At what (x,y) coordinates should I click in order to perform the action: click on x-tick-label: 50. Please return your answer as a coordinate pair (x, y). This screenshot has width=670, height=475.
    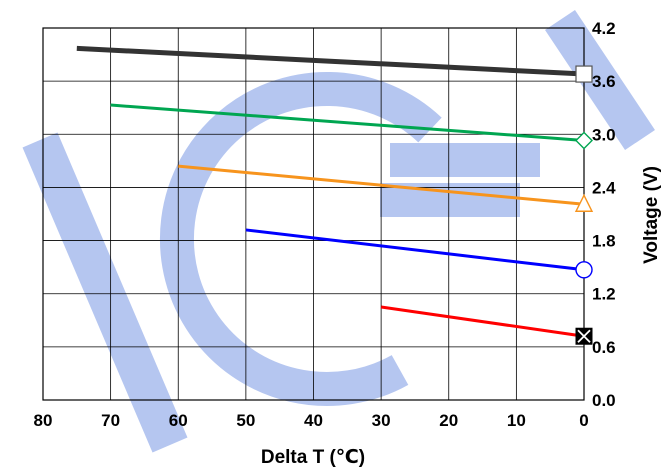
    Looking at the image, I should click on (245, 420).